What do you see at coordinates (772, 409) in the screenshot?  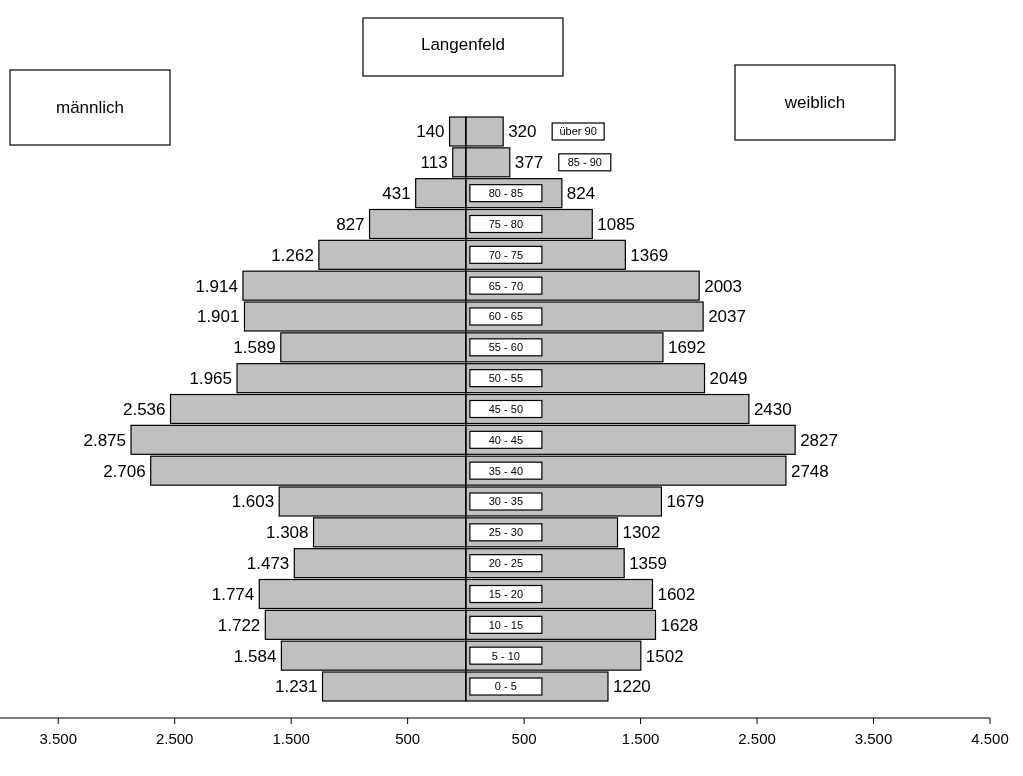 I see `data-label: 2430` at bounding box center [772, 409].